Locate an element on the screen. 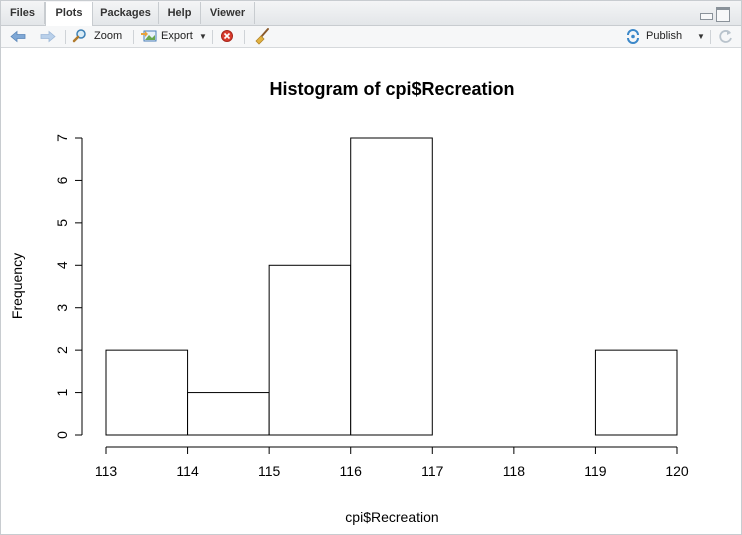 The image size is (742, 535). remove-plot-button is located at coordinates (227, 36).